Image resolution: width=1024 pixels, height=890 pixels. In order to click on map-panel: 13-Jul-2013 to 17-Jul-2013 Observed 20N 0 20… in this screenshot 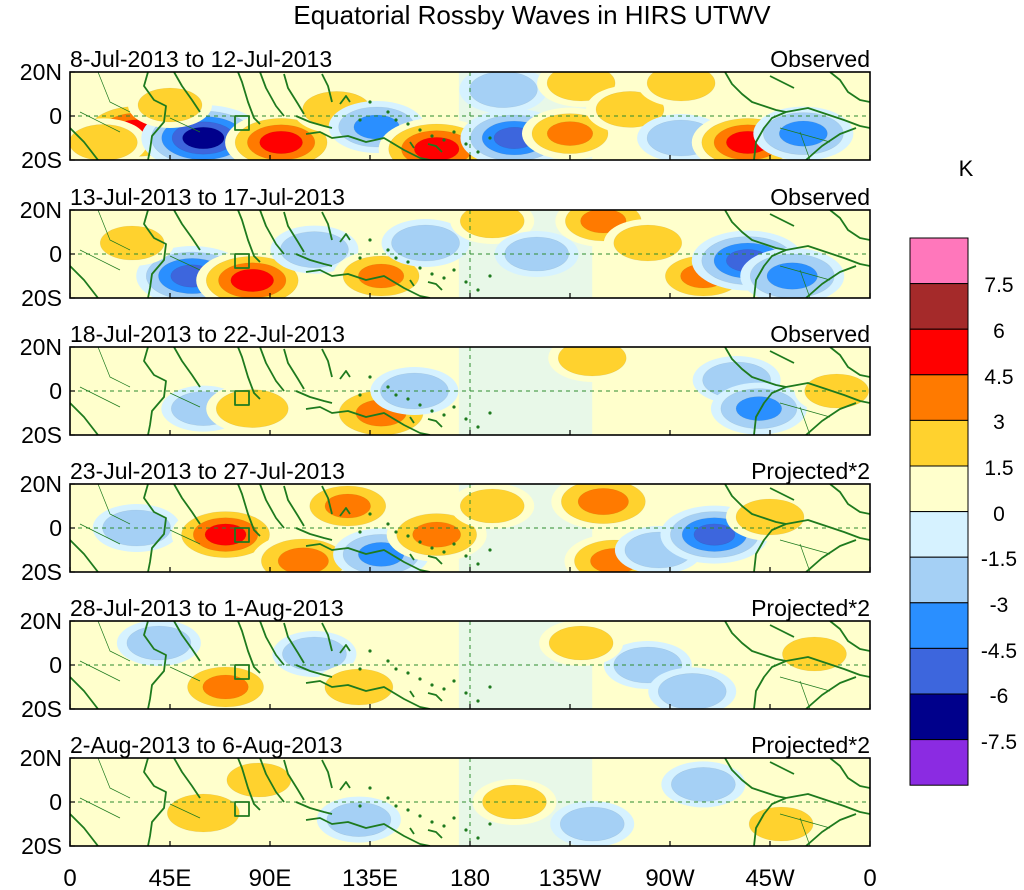, I will do `click(445, 247)`.